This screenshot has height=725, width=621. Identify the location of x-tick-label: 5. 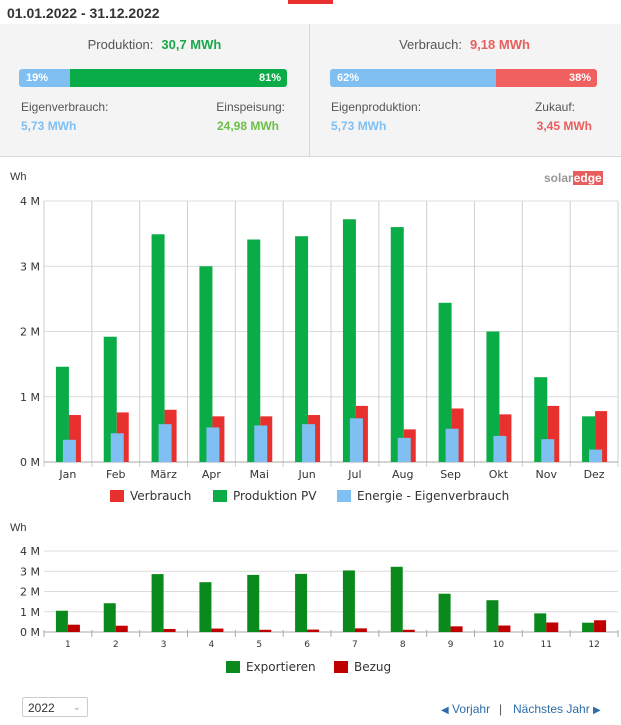
(259, 645).